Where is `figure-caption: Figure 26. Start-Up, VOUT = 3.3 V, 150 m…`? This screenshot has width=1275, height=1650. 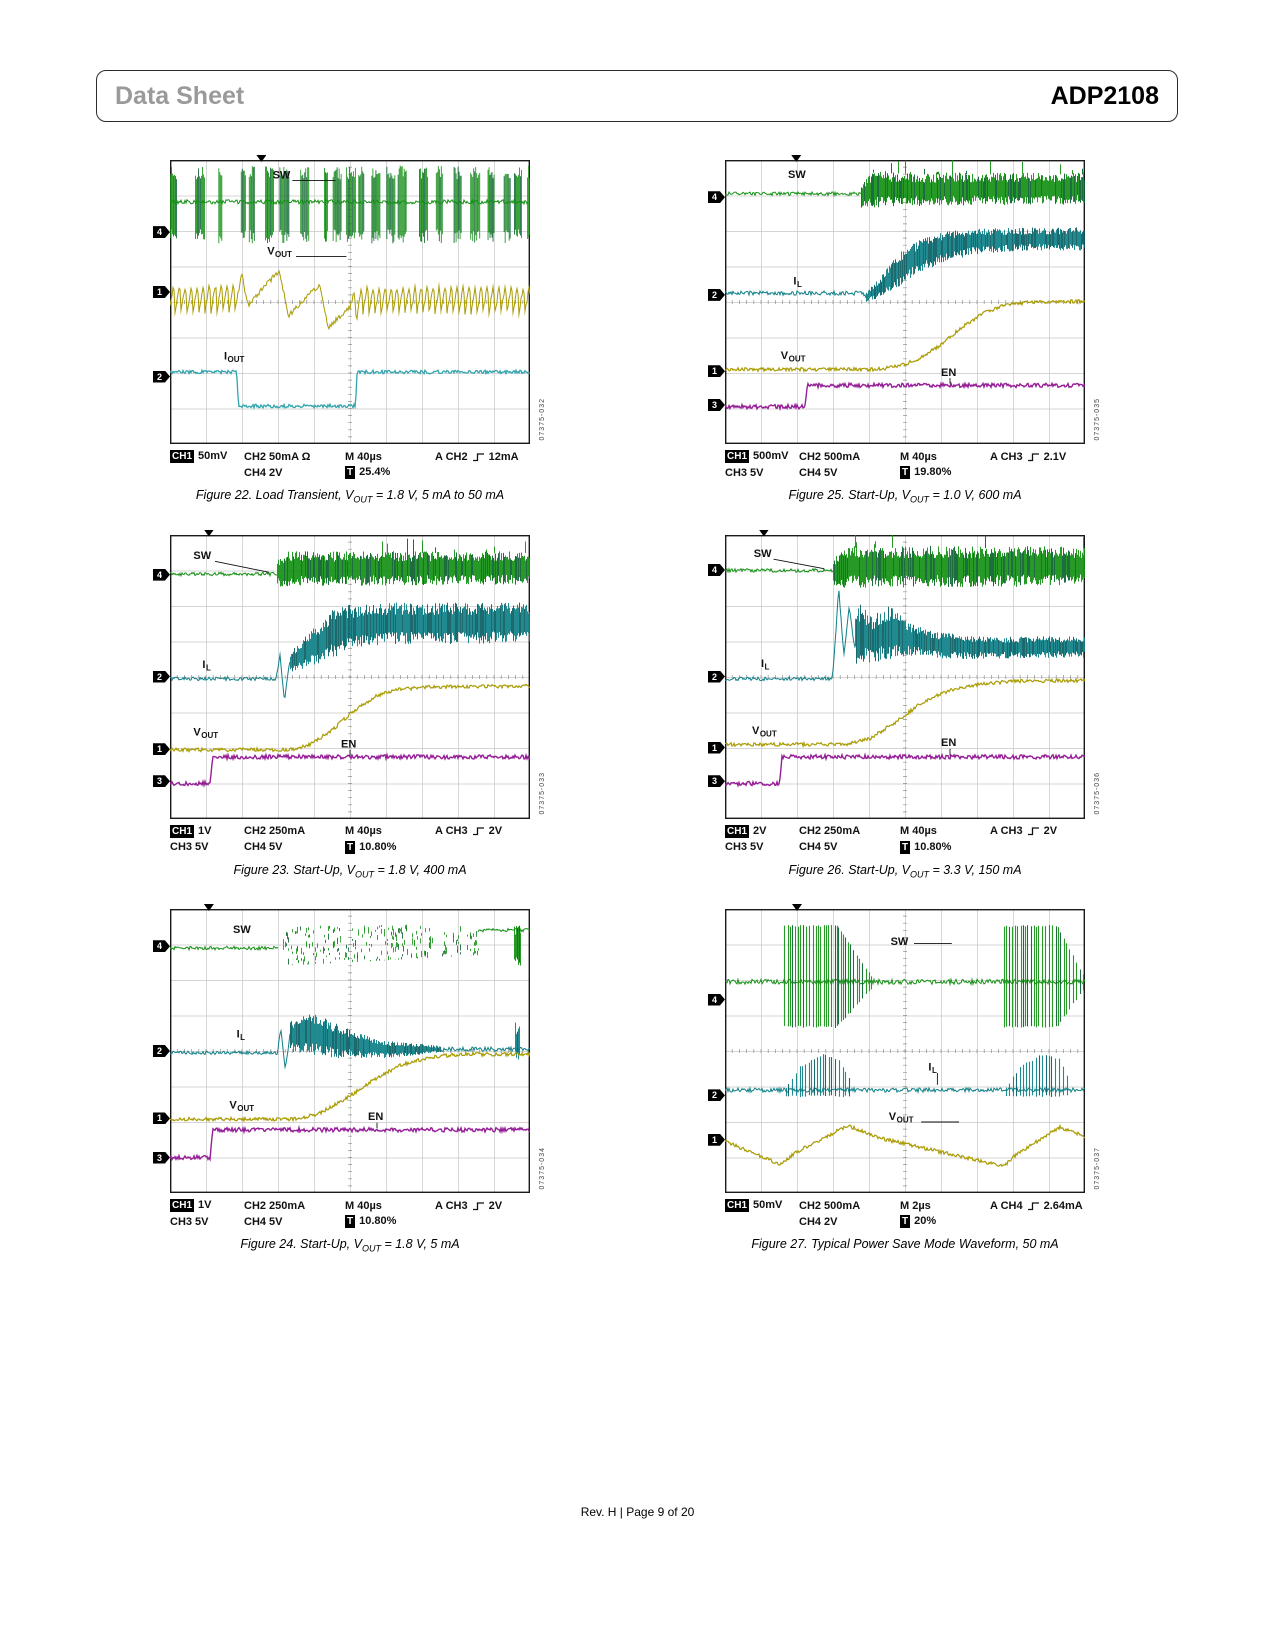 figure-caption: Figure 26. Start-Up, VOUT = 3.3 V, 150 m… is located at coordinates (905, 871).